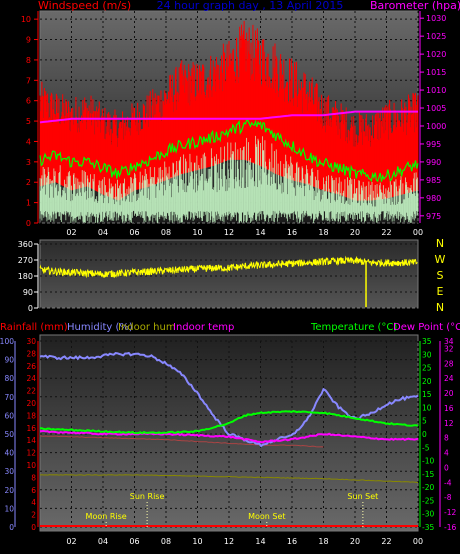 This screenshot has height=554, width=460. What do you see at coordinates (103, 232) in the screenshot?
I see `wind-x-tick-label: 04` at bounding box center [103, 232].